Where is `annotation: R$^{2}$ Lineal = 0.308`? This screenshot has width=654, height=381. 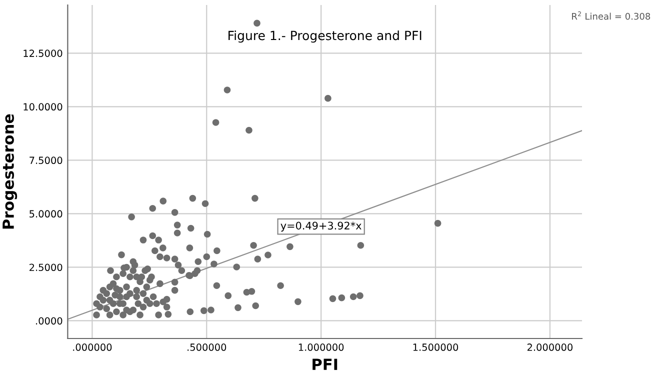
annotation: R$^{2}$ Lineal = 0.308 is located at coordinates (611, 15).